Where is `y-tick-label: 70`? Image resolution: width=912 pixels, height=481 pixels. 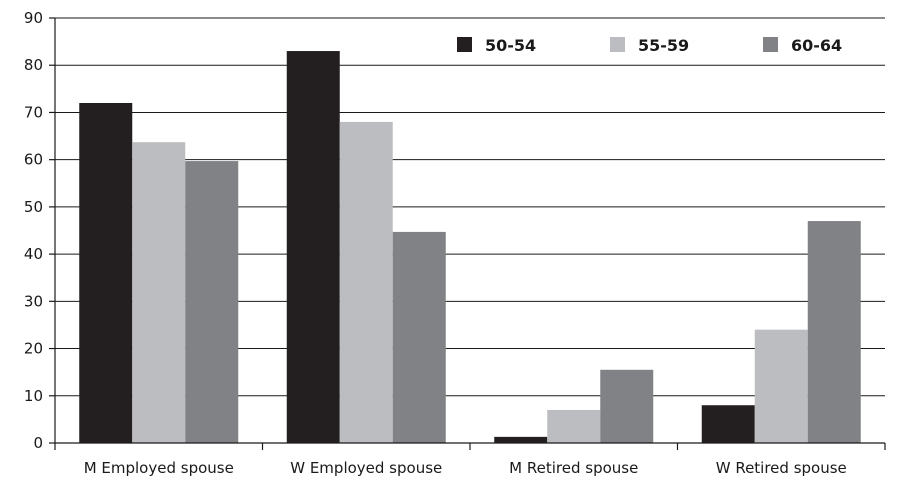
y-tick-label: 70 is located at coordinates (33, 112).